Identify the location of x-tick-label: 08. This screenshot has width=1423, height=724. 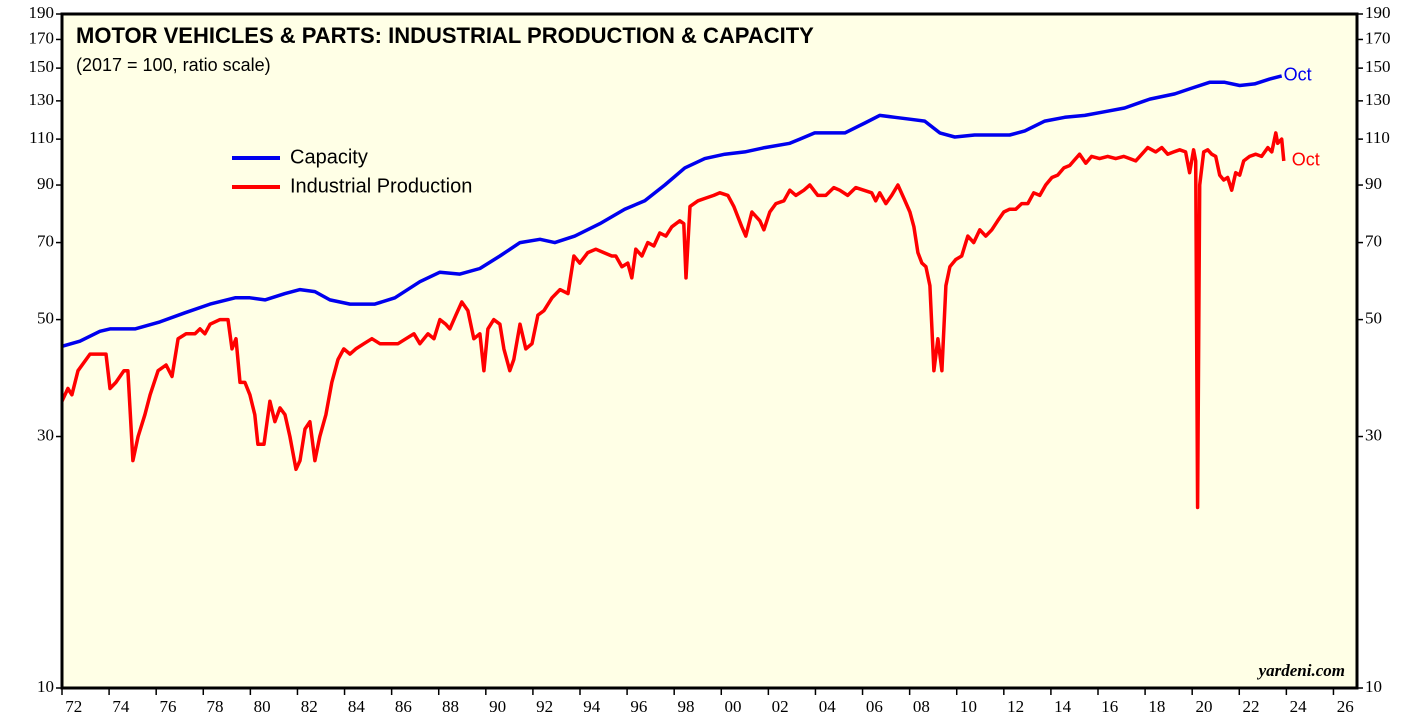
(921, 706).